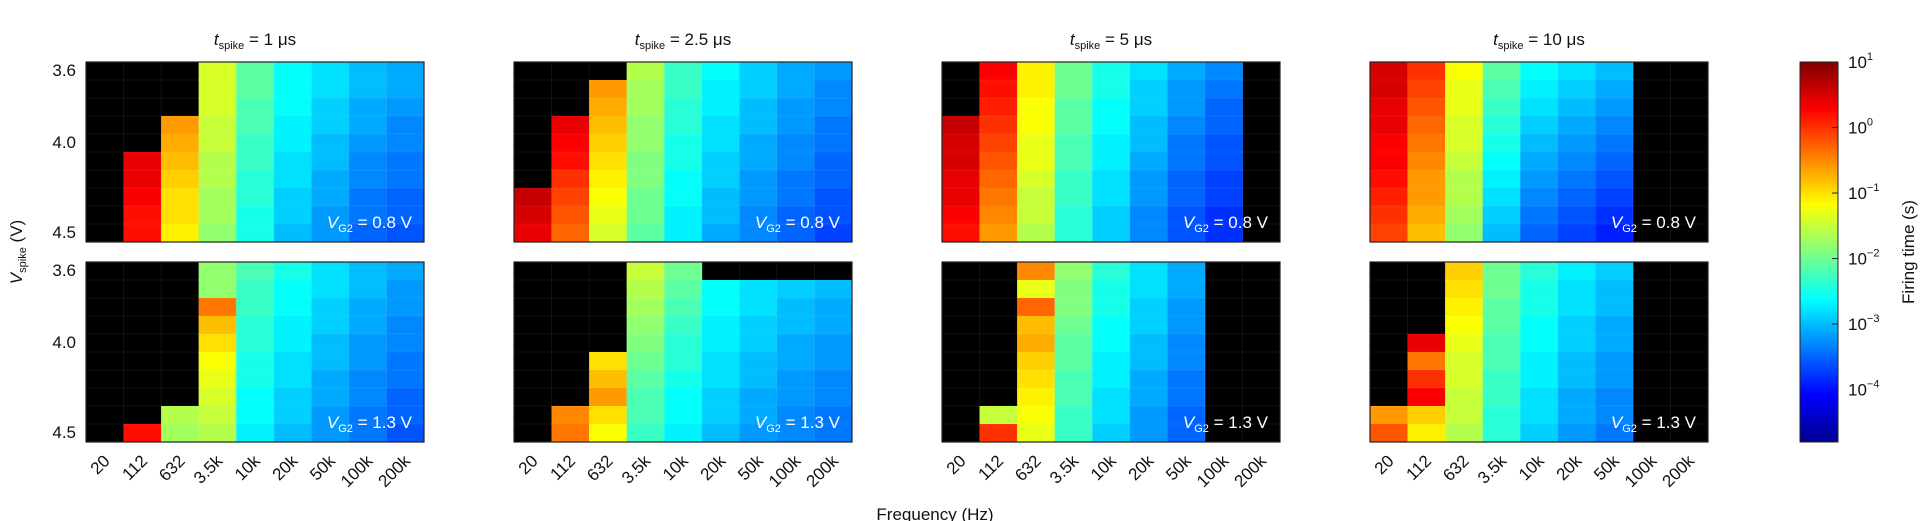  I want to click on vg2-annotation: VG2 = 1.3 V, so click(1654, 424).